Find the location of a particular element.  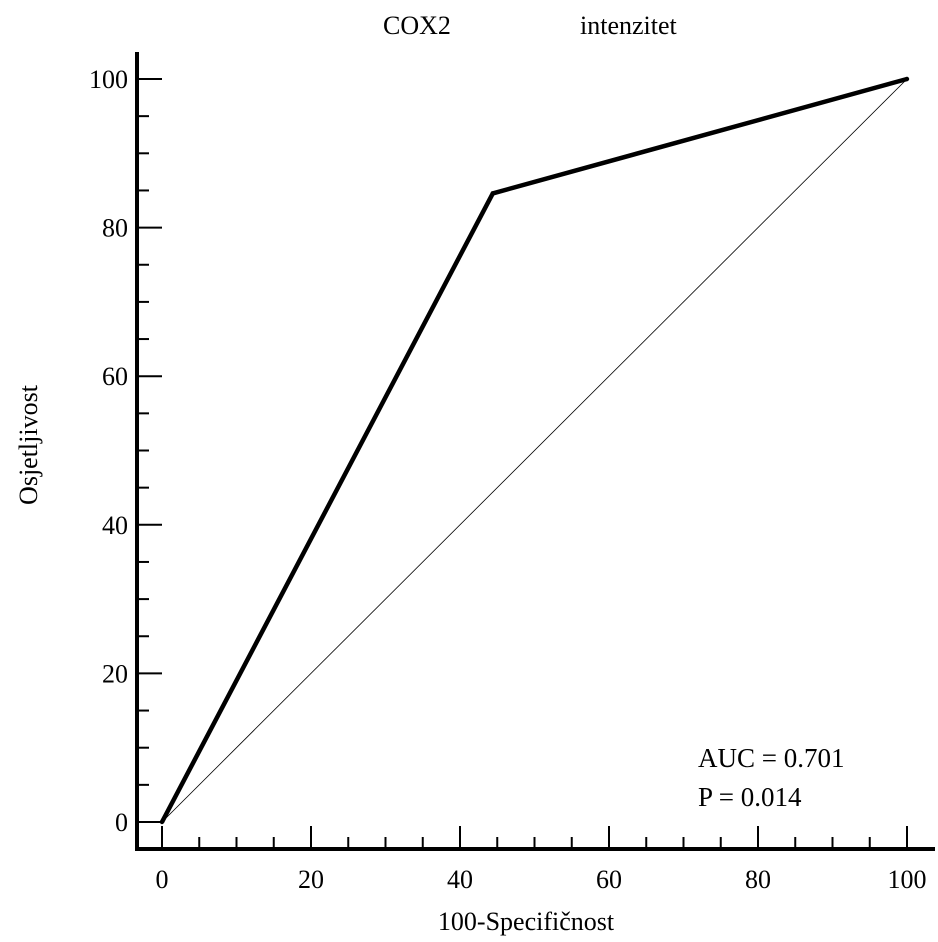

x-tick-label: 40 is located at coordinates (460, 879).